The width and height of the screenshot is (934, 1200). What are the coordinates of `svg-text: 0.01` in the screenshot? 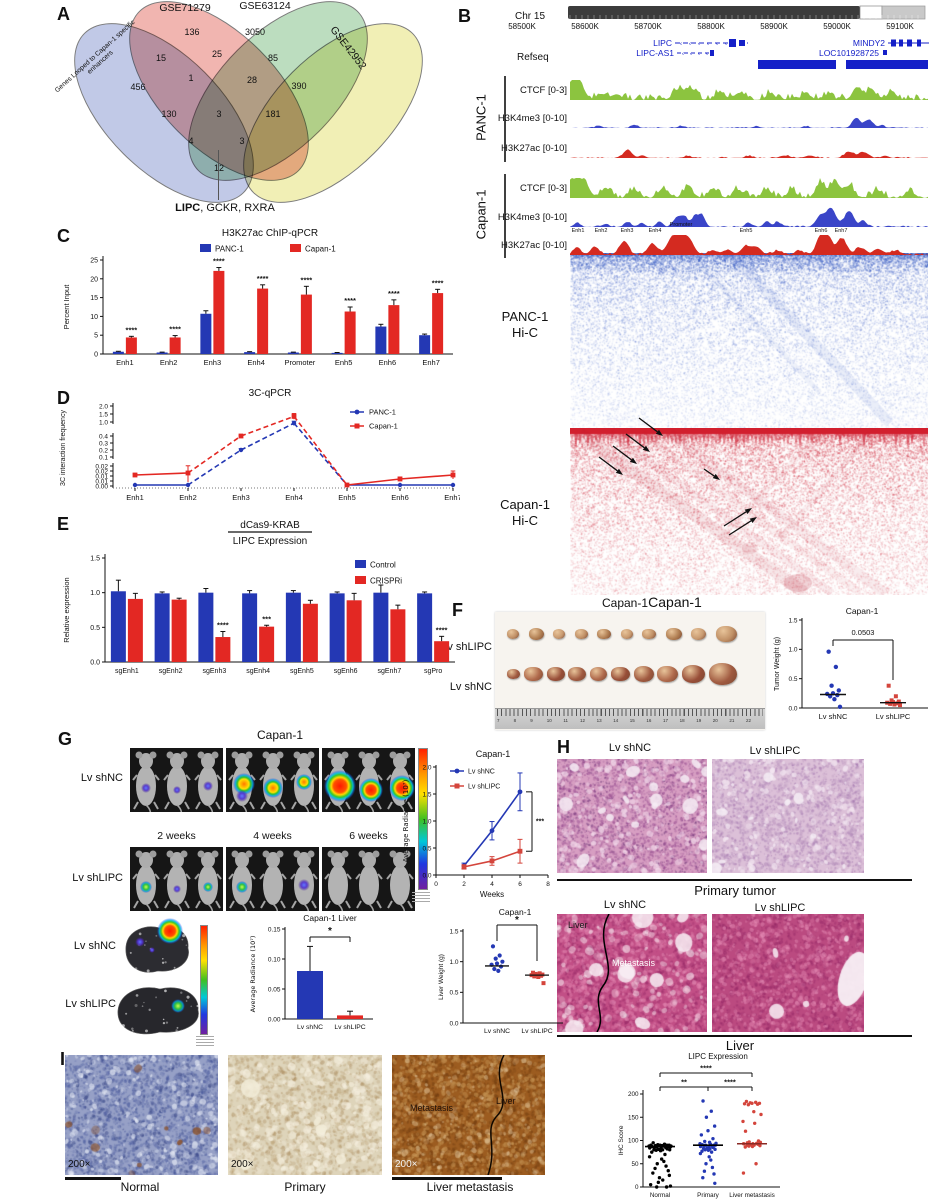 It's located at (101, 481).